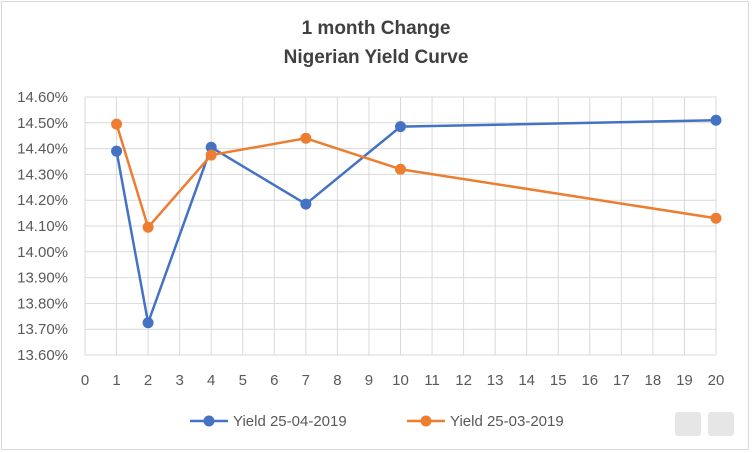 This screenshot has height=453, width=752. I want to click on y-tick-label: 14.60%, so click(42, 97).